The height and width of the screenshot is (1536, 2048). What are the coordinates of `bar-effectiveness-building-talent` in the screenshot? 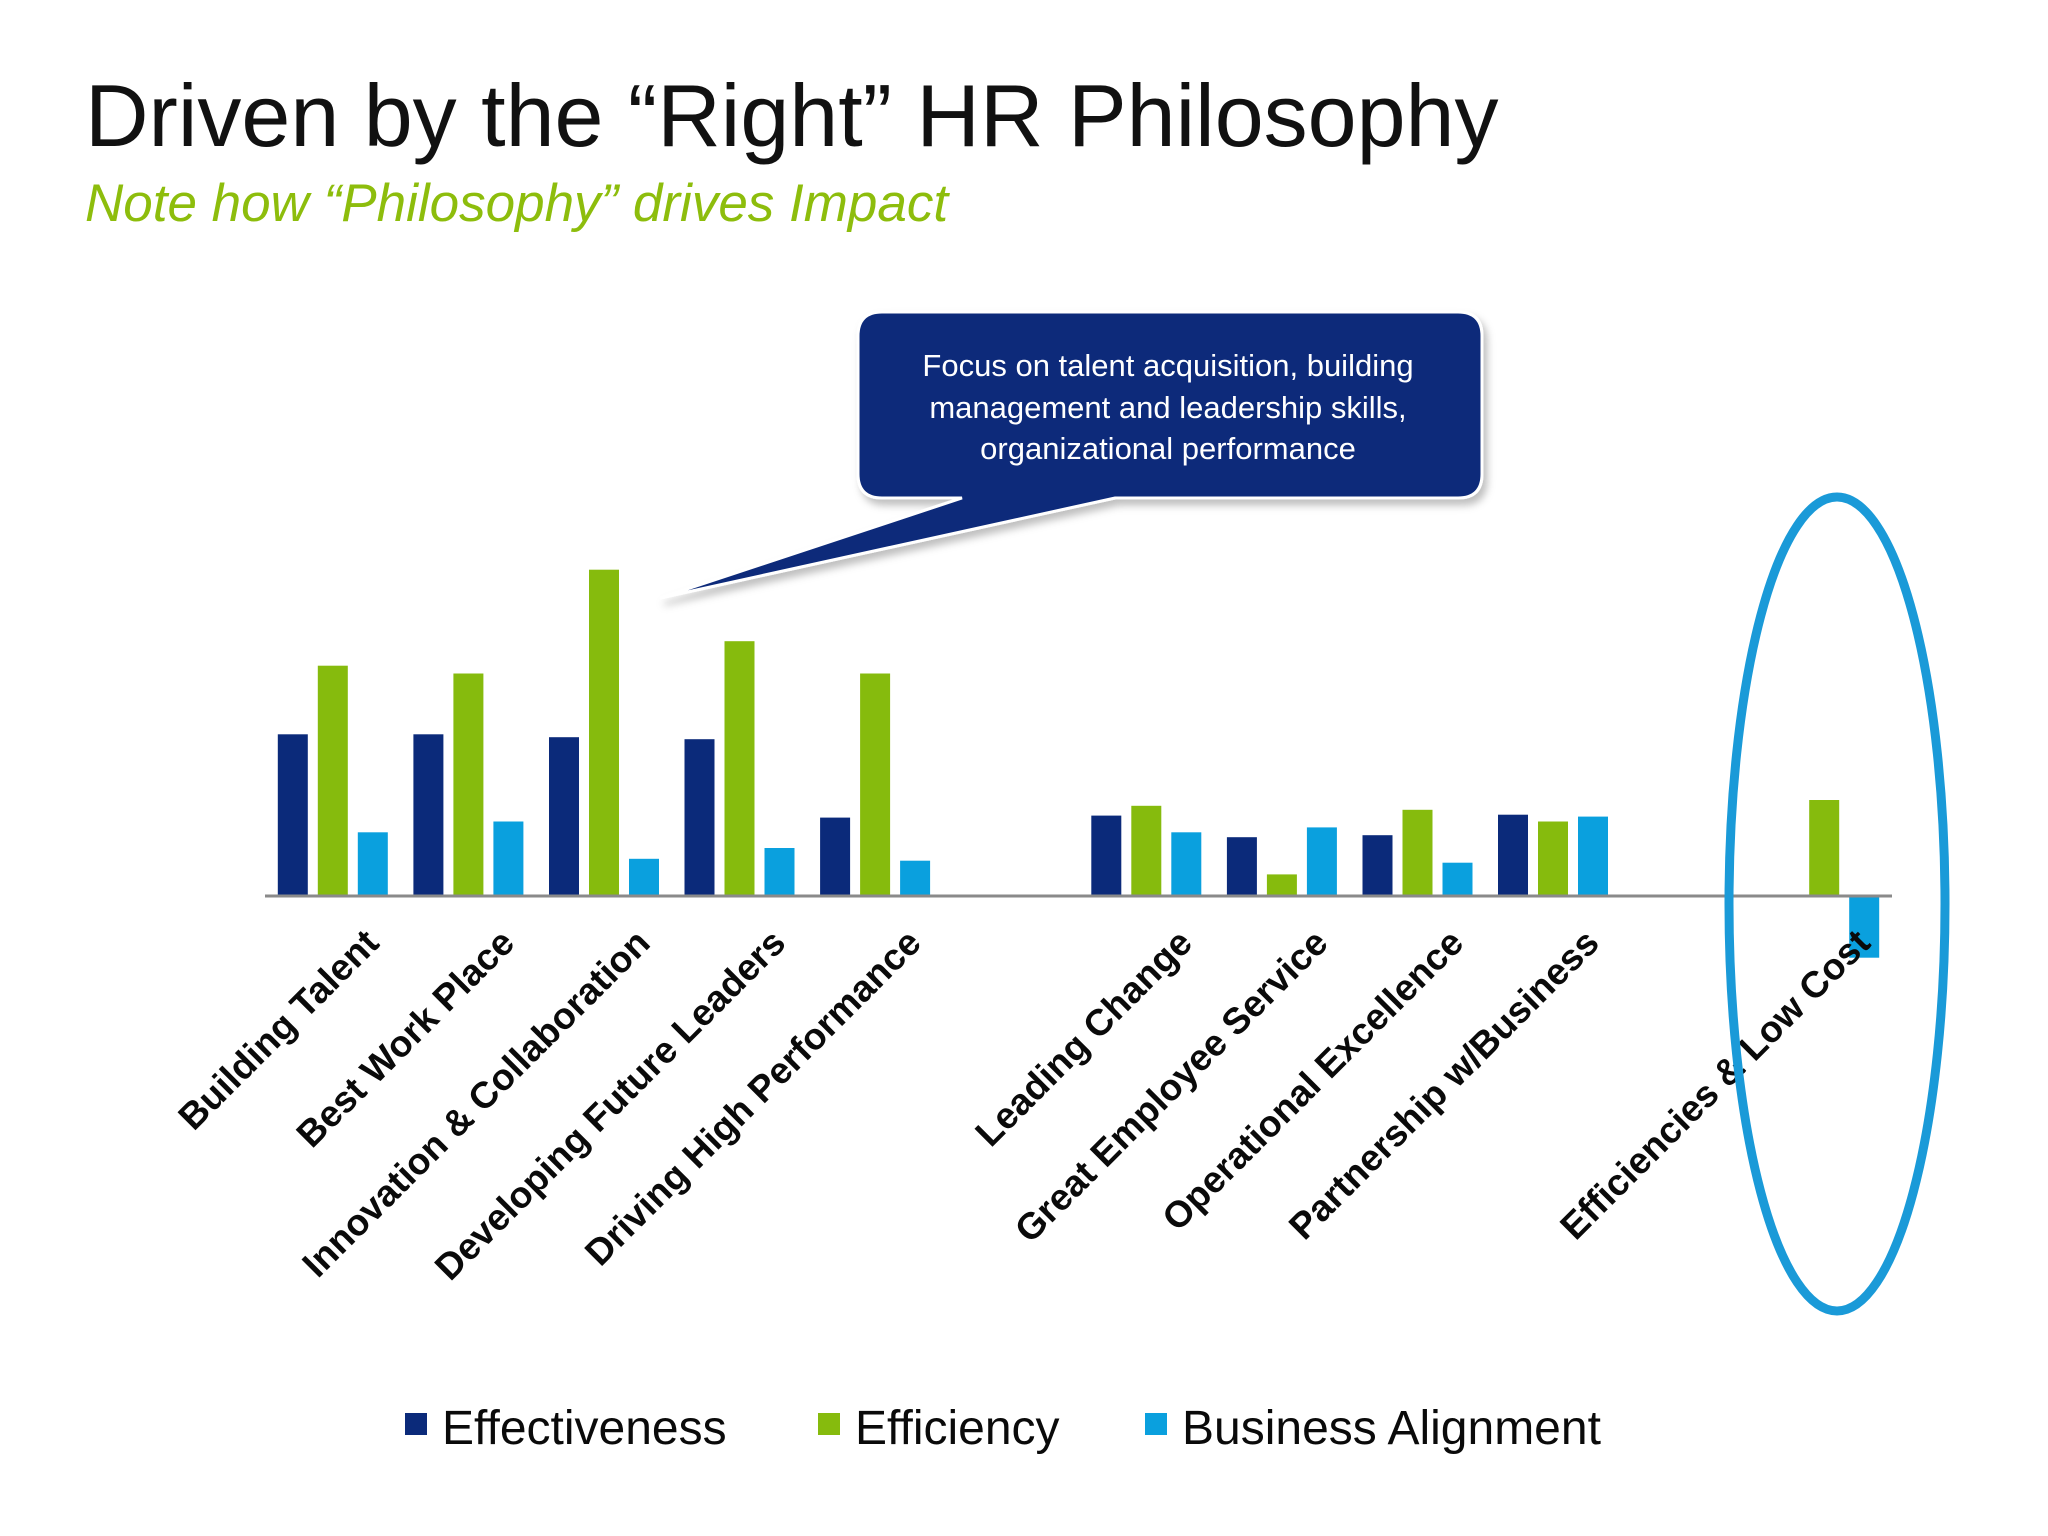 It's located at (292, 815).